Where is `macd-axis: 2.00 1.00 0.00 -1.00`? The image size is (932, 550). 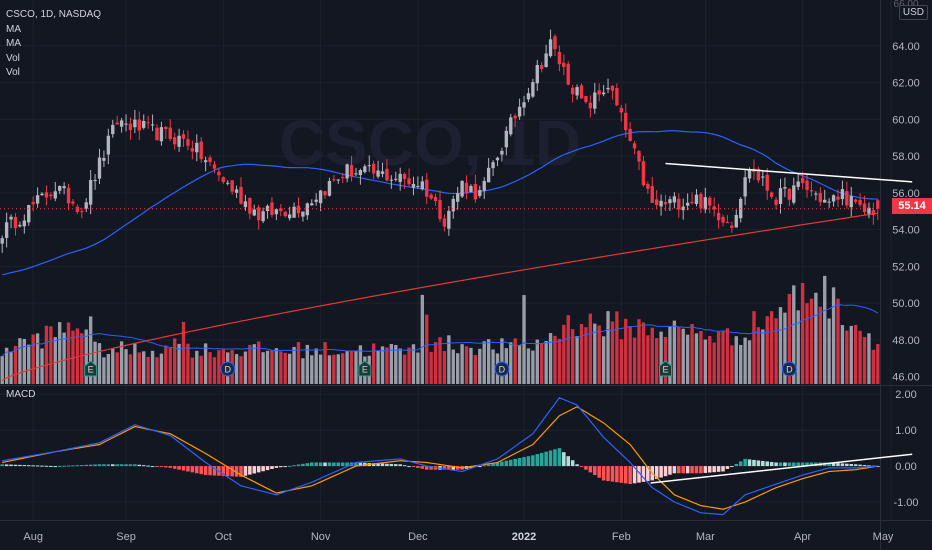
macd-axis: 2.00 1.00 0.00 -1.00 is located at coordinates (905, 449).